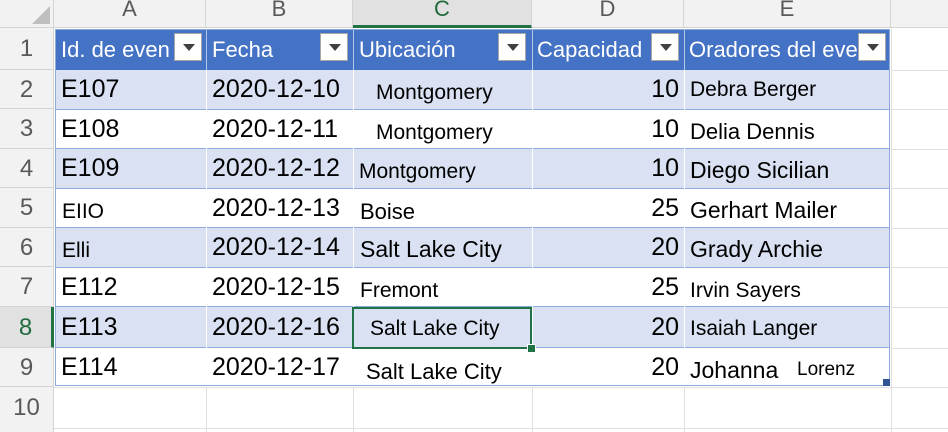  I want to click on table-cell: 2020-12-17, so click(276, 367).